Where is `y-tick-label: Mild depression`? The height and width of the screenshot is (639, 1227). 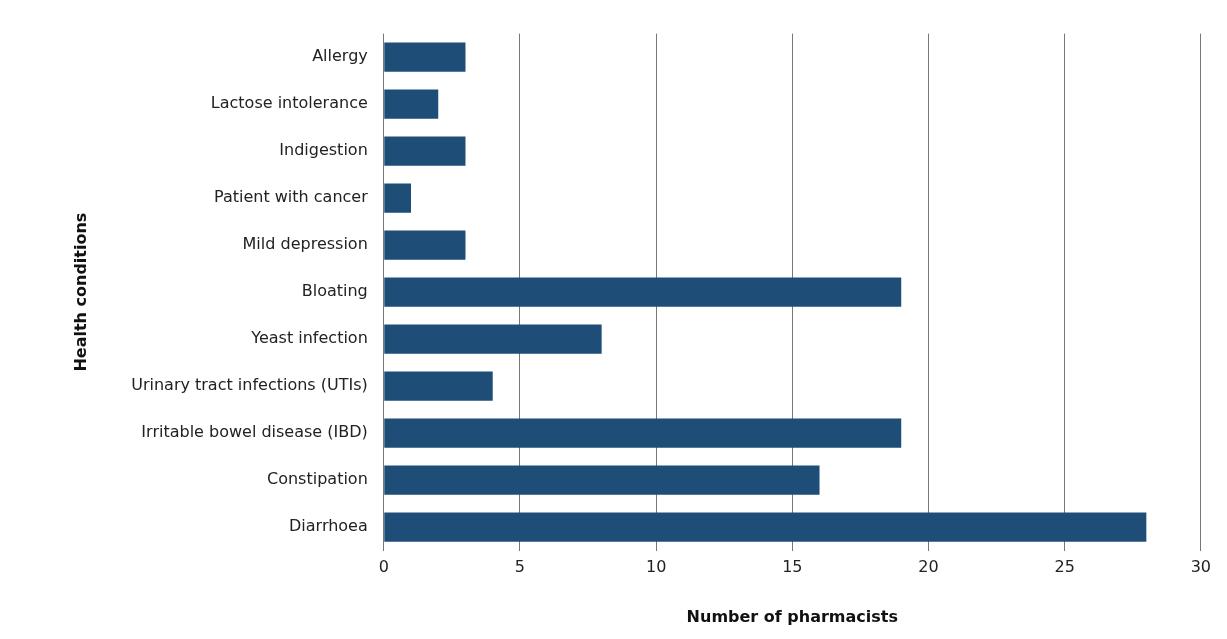
y-tick-label: Mild depression is located at coordinates (305, 244).